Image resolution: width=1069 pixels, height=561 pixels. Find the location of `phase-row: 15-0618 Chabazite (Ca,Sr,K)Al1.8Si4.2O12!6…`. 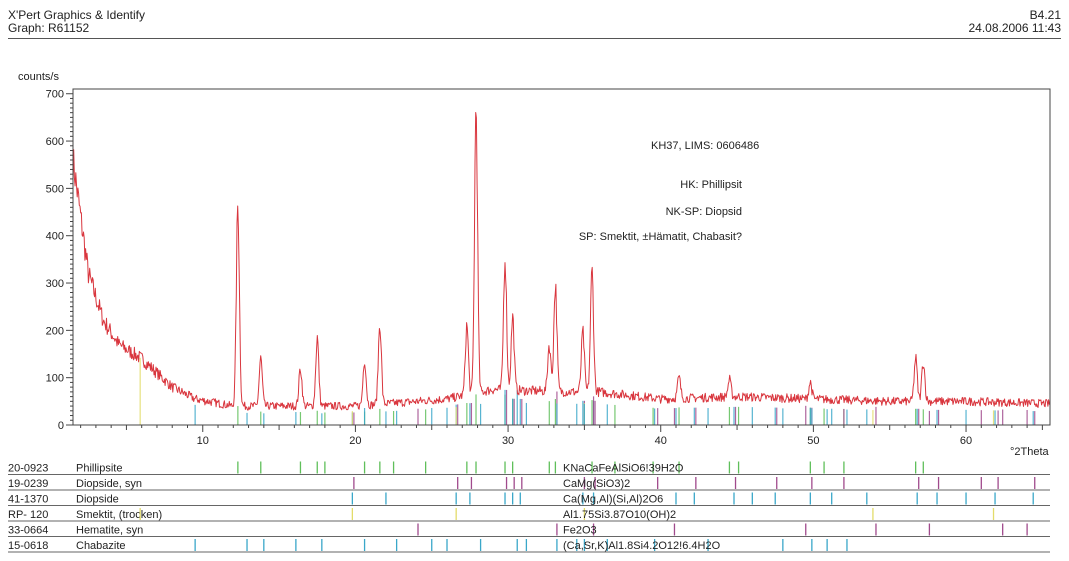

phase-row: 15-0618 Chabazite (Ca,Sr,K)Al1.8Si4.2O12!6… is located at coordinates (529, 546).